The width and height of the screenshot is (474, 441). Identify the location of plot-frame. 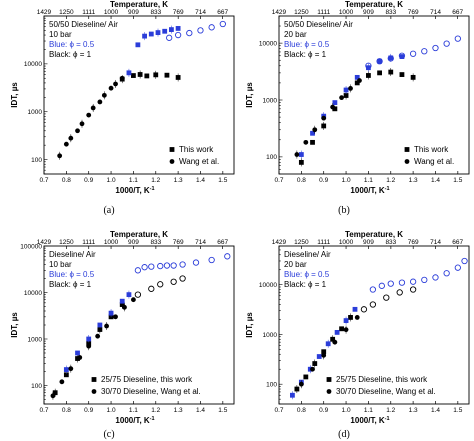
(139, 95).